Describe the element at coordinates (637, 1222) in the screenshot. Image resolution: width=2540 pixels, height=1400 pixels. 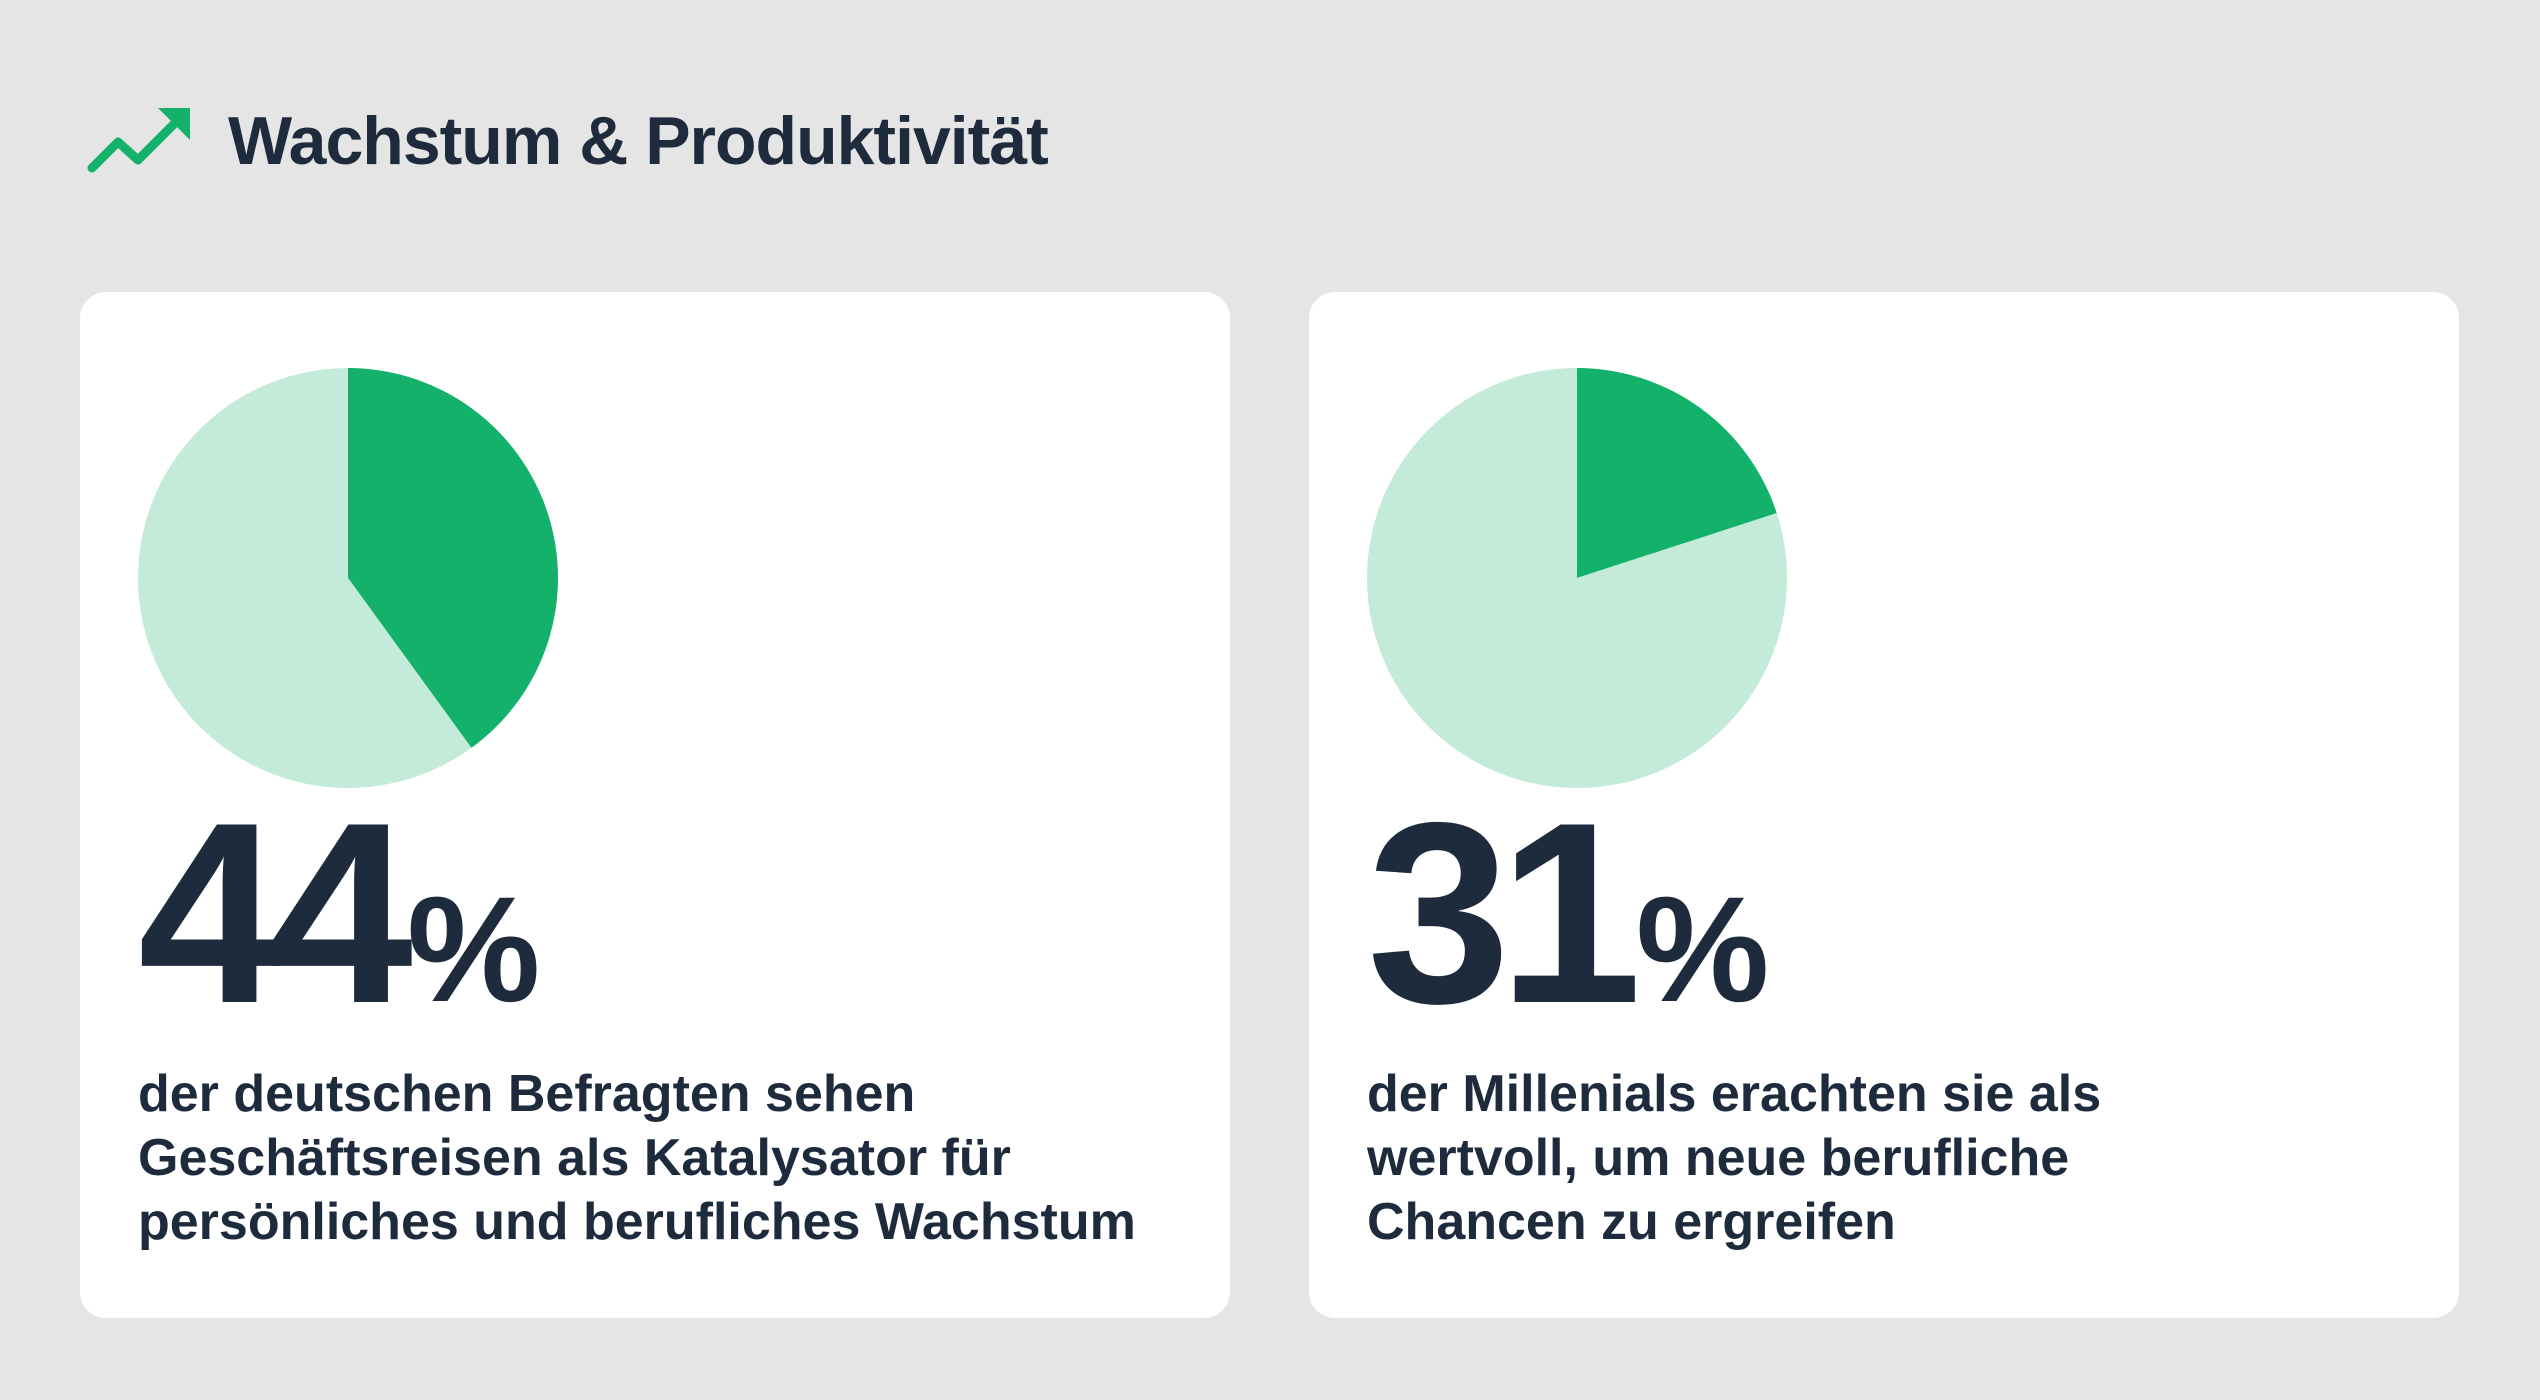
I see `stat-description-line: persönliches und berufliches Wachstum` at that location.